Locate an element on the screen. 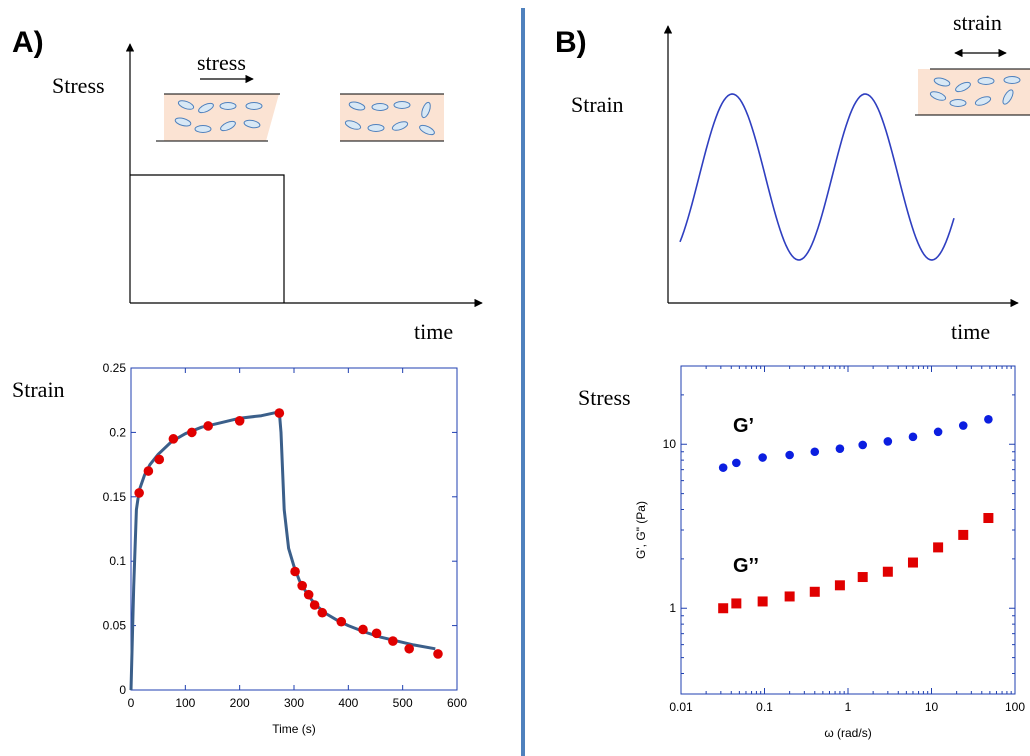  stress-arrow-label: stress is located at coordinates (221, 62).